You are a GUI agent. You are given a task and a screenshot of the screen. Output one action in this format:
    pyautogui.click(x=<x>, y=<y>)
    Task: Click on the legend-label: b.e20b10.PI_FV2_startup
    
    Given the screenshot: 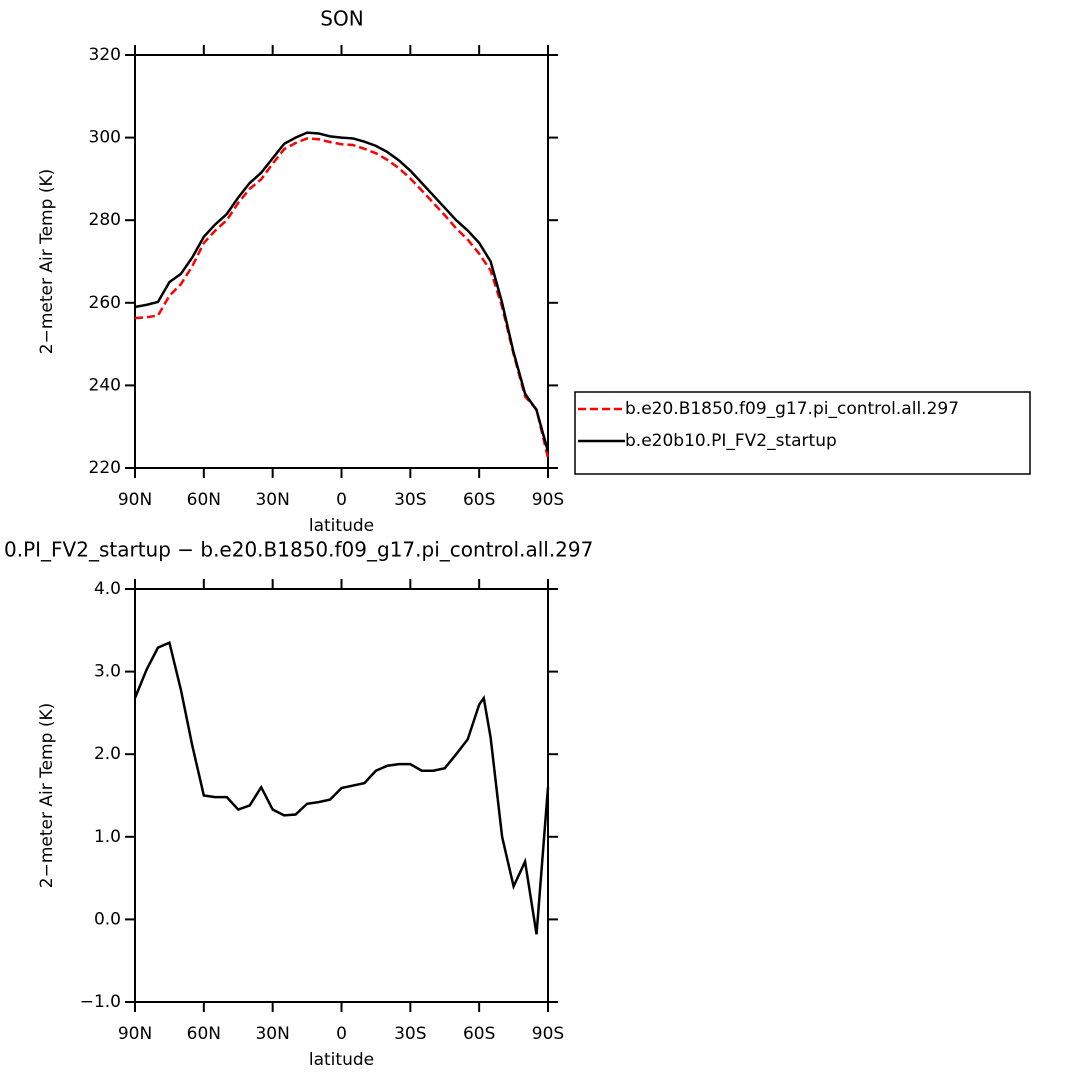 What is the action you would take?
    pyautogui.click(x=731, y=441)
    